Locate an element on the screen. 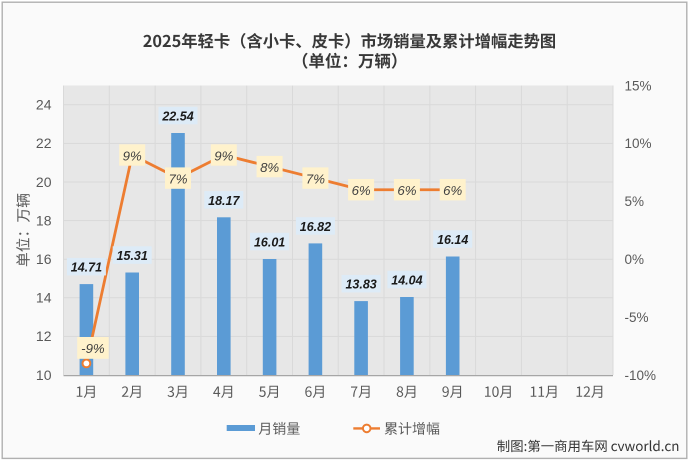 The width and height of the screenshot is (689, 469). svg-text: 15.31 is located at coordinates (132, 256).